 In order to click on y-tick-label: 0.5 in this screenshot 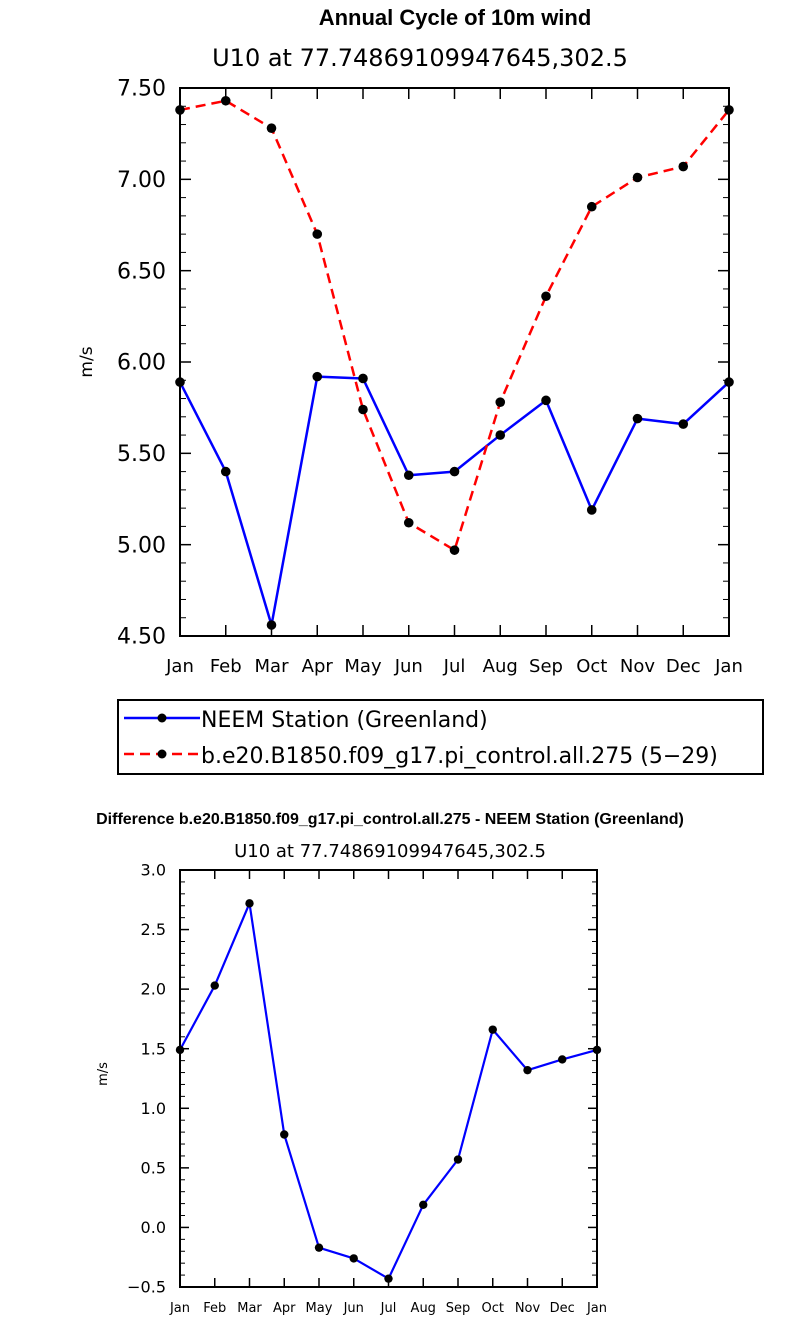, I will do `click(153, 1167)`.